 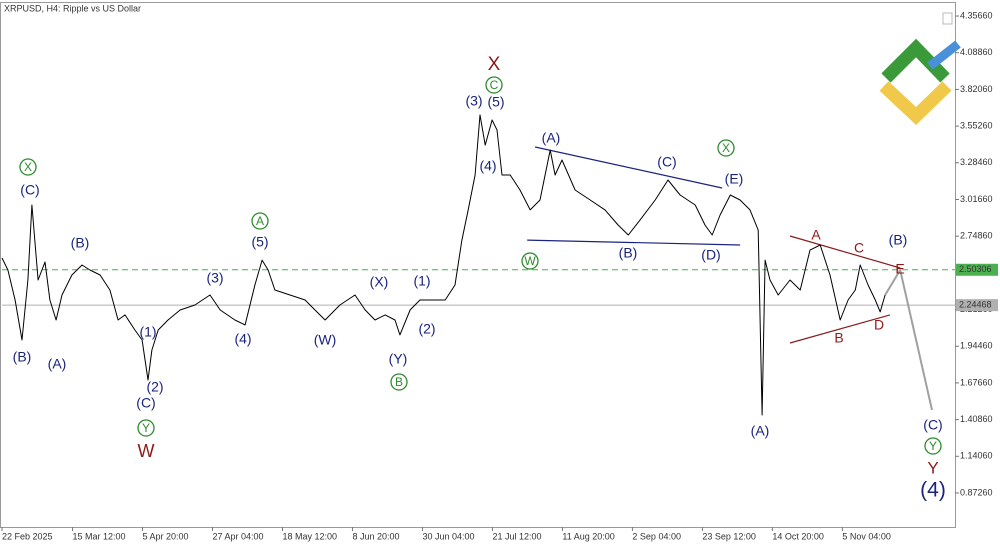 I want to click on y-tick-label: 4.08860, so click(x=976, y=52).